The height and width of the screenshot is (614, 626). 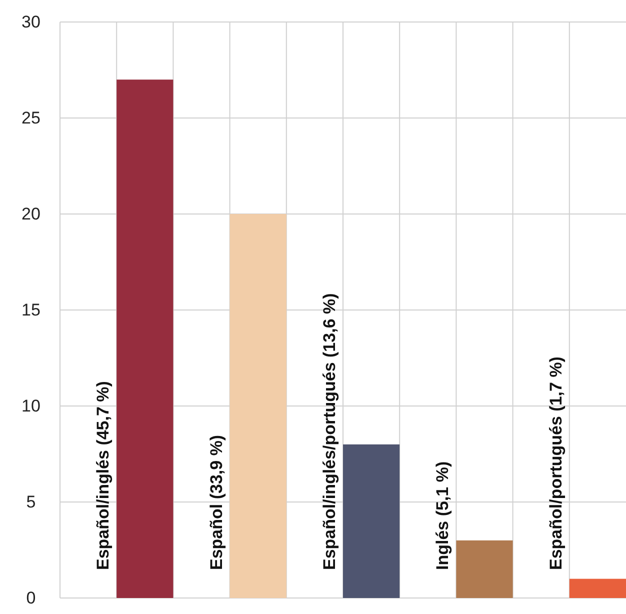 What do you see at coordinates (31, 118) in the screenshot?
I see `y-tick-label: 25` at bounding box center [31, 118].